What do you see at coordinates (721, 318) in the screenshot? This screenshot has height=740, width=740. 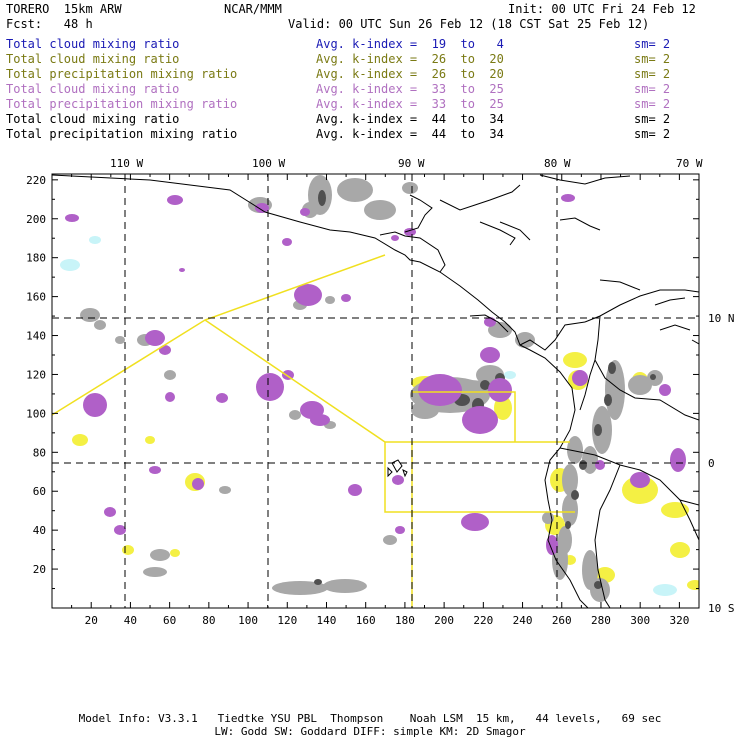 I see `lat-label-10n: 10 N` at bounding box center [721, 318].